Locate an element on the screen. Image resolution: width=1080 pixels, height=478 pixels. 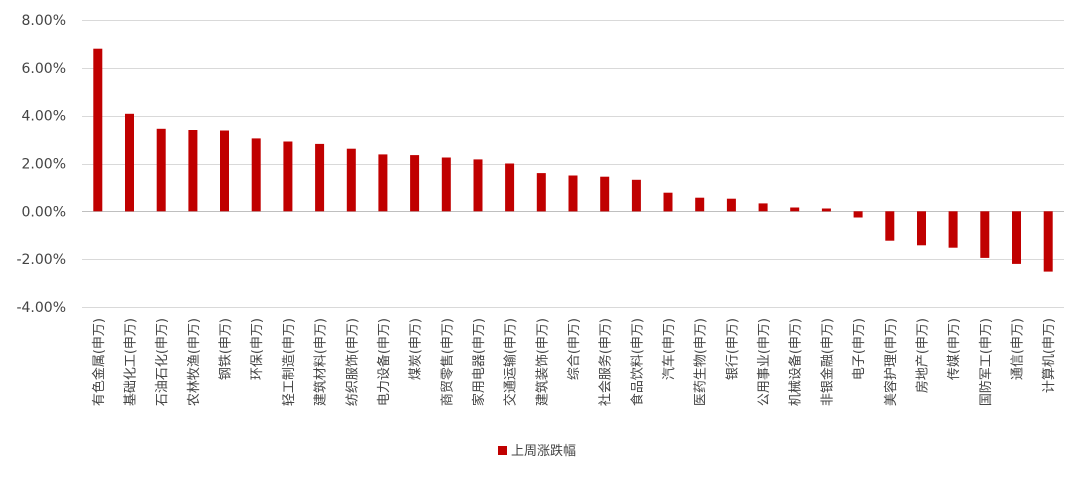
x-category-label: 轻工制造(申万) is located at coordinates (289, 362).